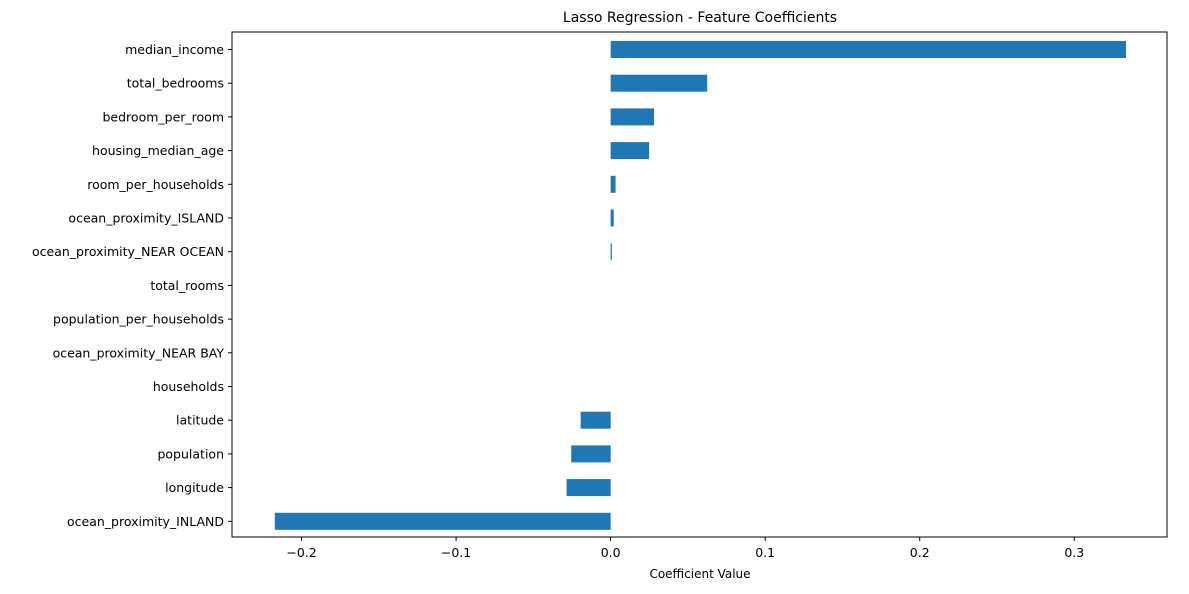 This screenshot has width=1189, height=594. What do you see at coordinates (194, 487) in the screenshot?
I see `y-tick-label: longitude` at bounding box center [194, 487].